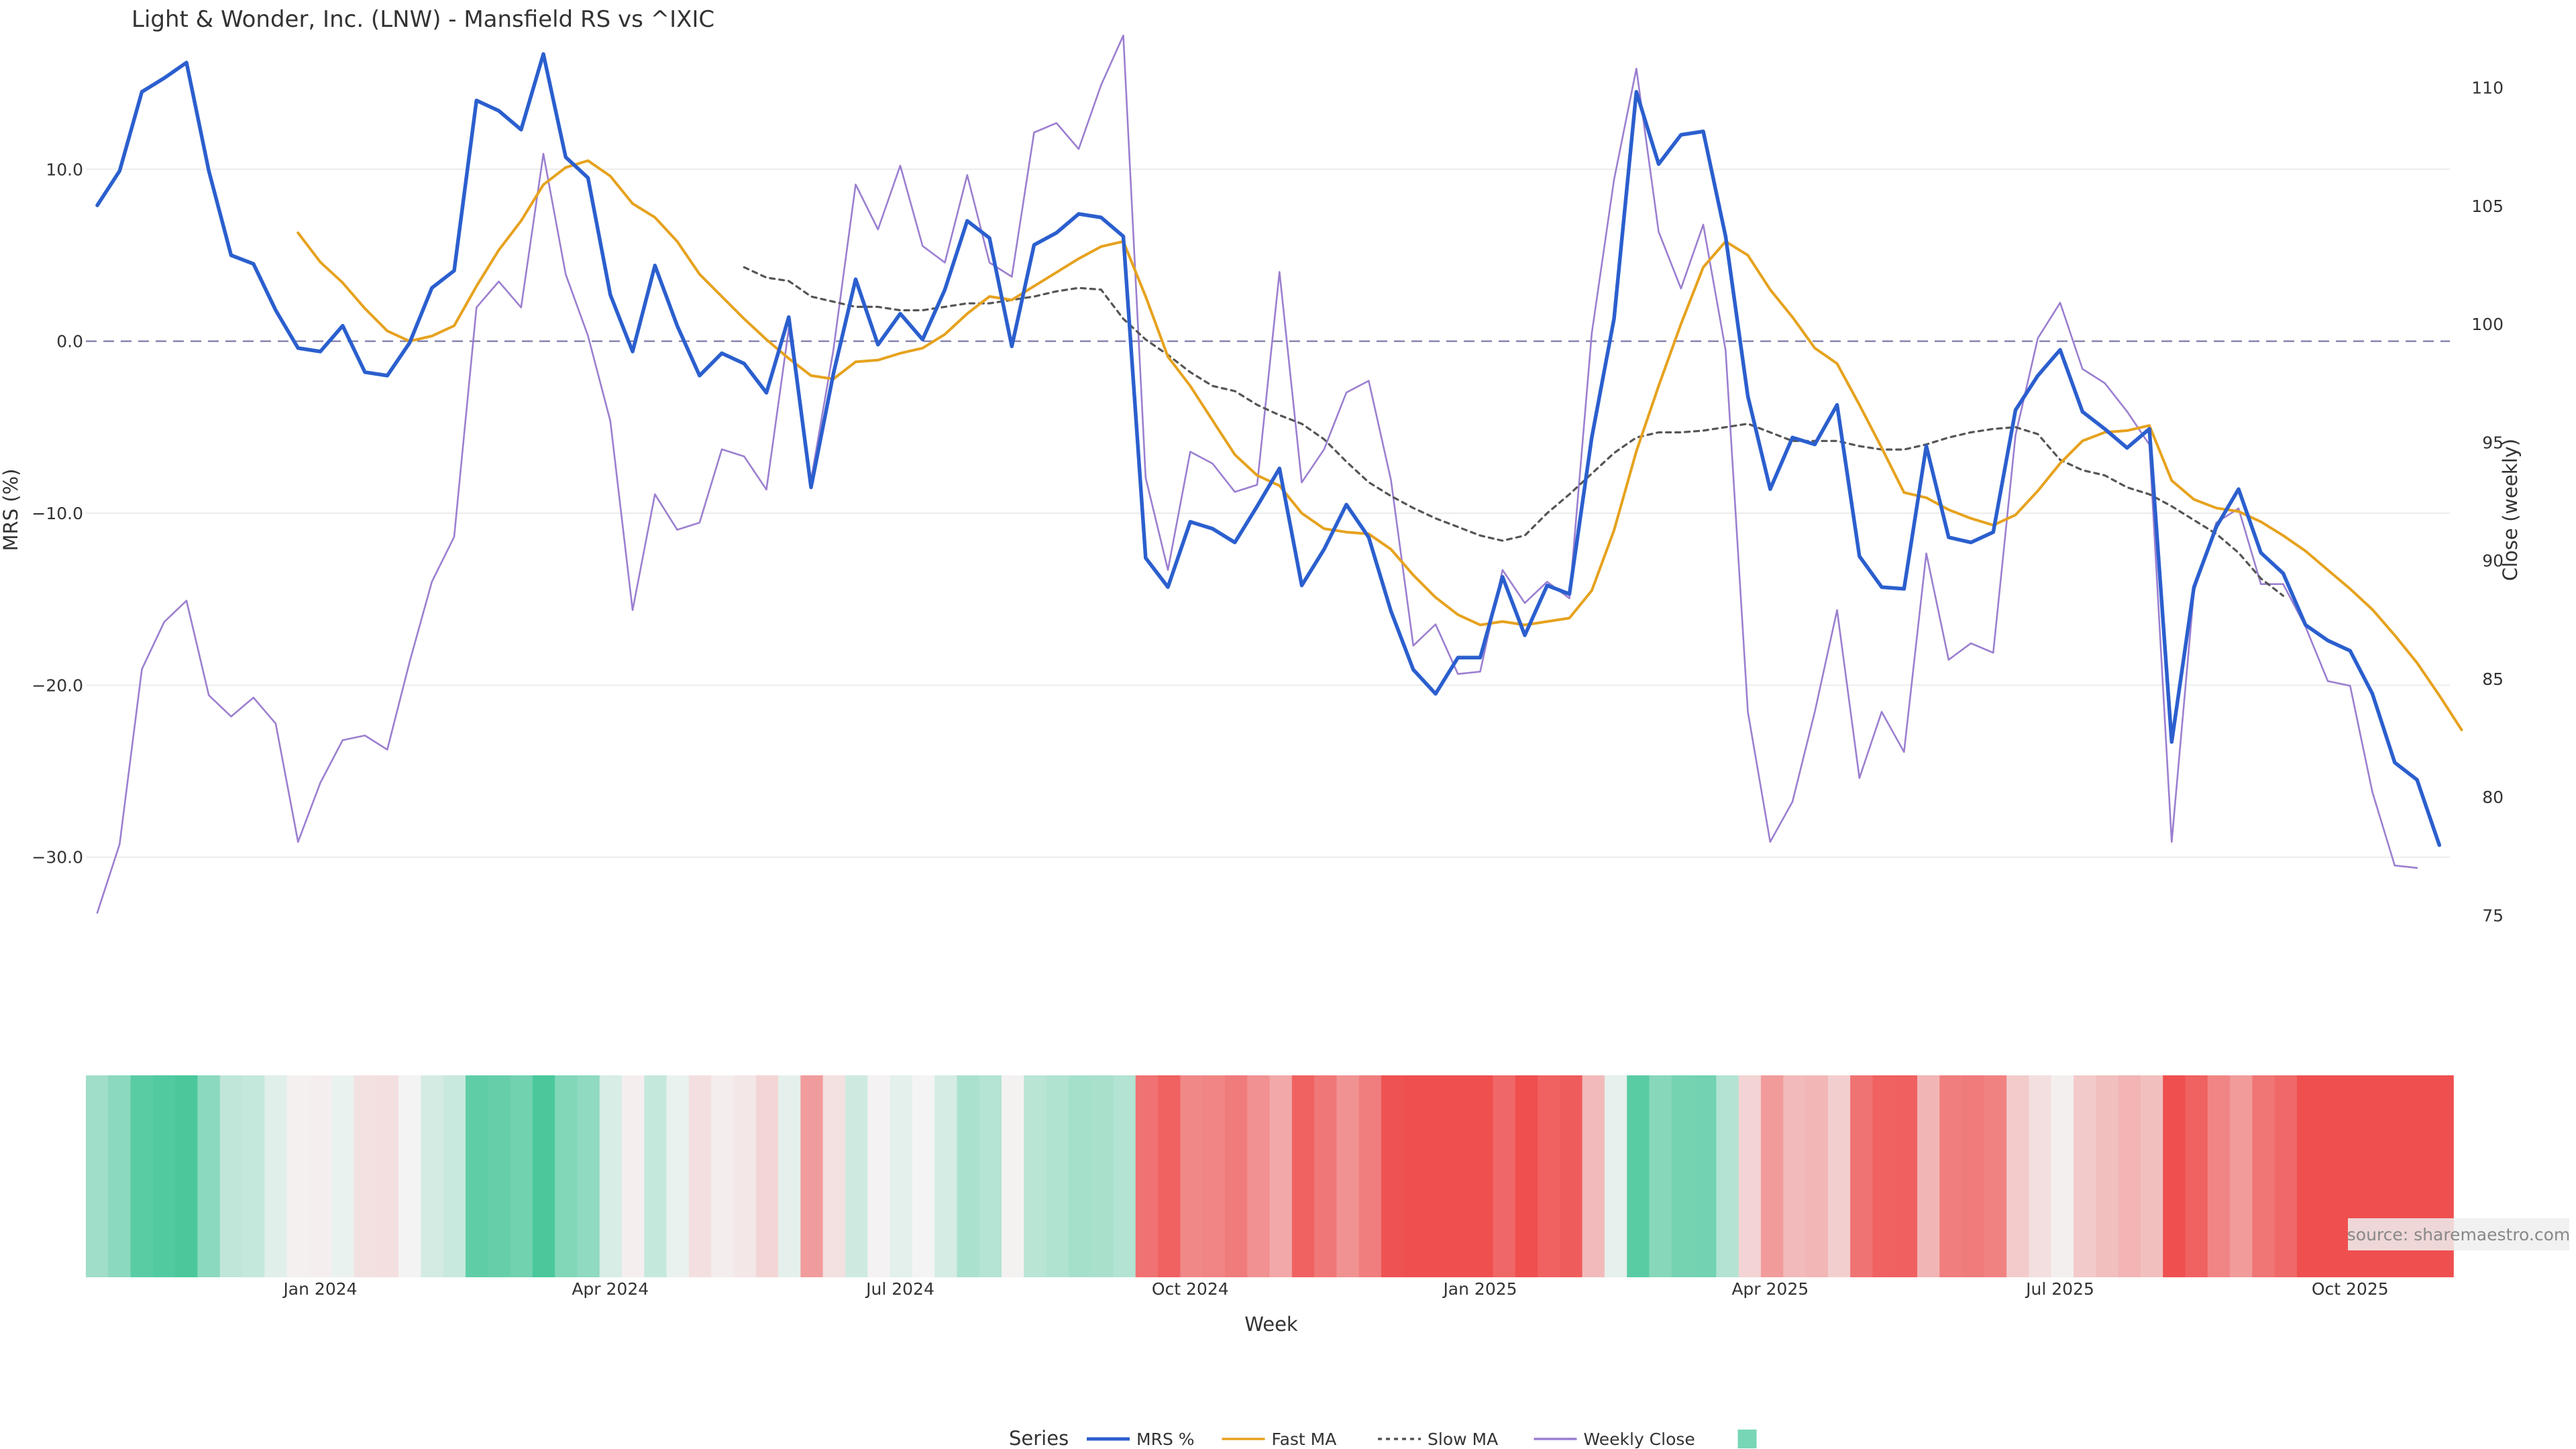  Describe the element at coordinates (1770, 1289) in the screenshot. I see `x-tick-label: Apr 2025` at that location.